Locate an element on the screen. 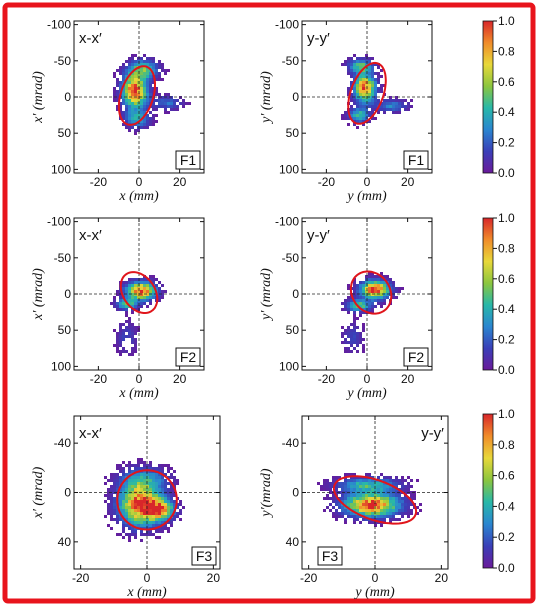 The height and width of the screenshot is (611, 538). emittance-ellipse is located at coordinates (375, 500).